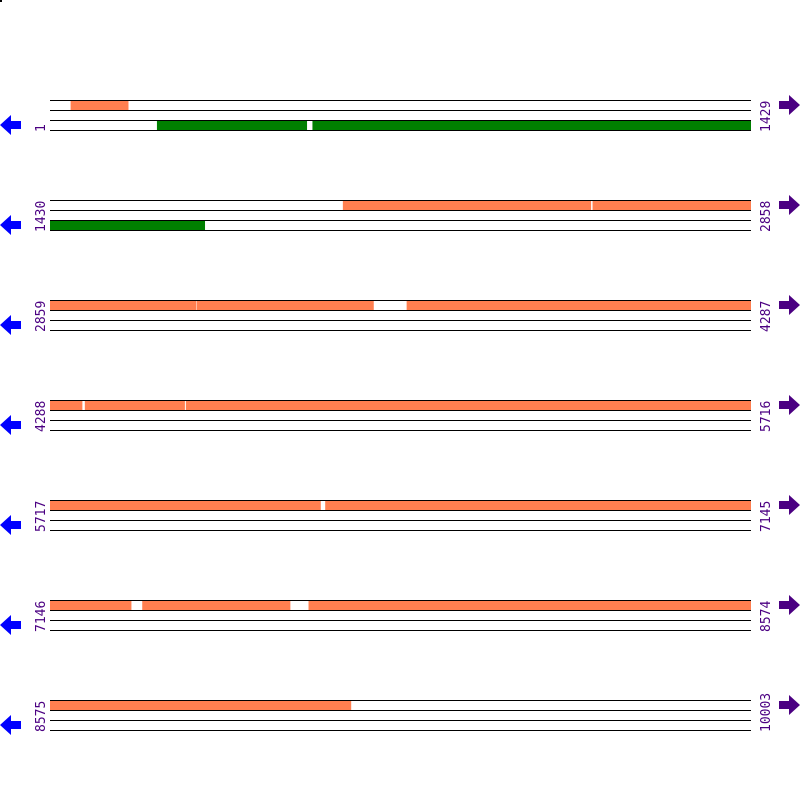 The width and height of the screenshot is (800, 800). I want to click on row-end-label: 7145, so click(766, 516).